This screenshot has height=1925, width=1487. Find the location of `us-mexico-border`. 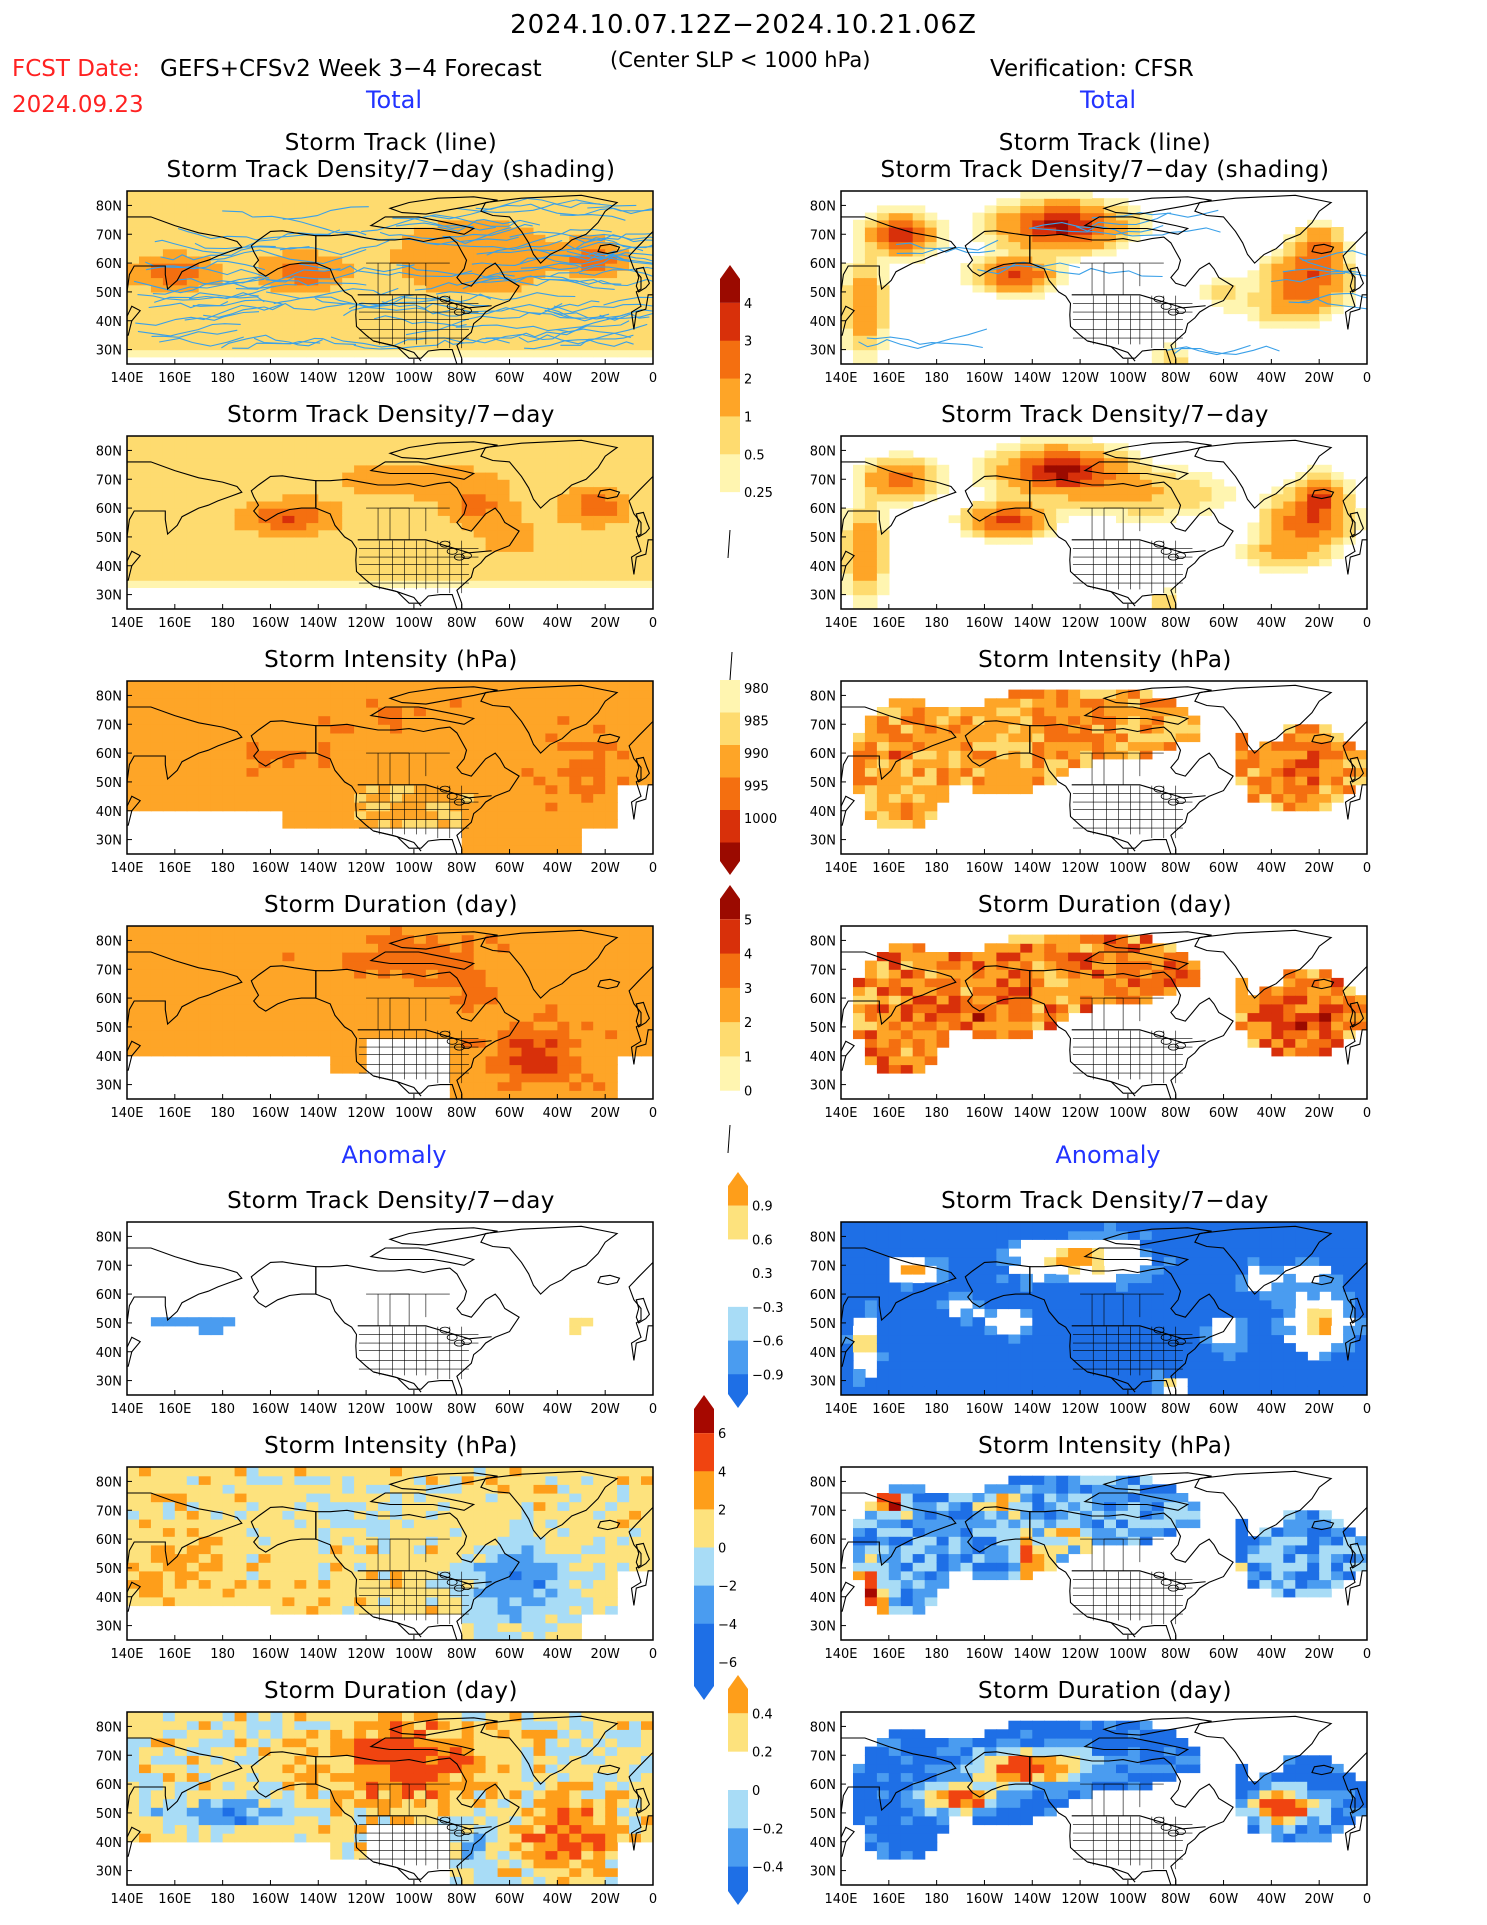

us-mexico-border is located at coordinates (1111, 351).